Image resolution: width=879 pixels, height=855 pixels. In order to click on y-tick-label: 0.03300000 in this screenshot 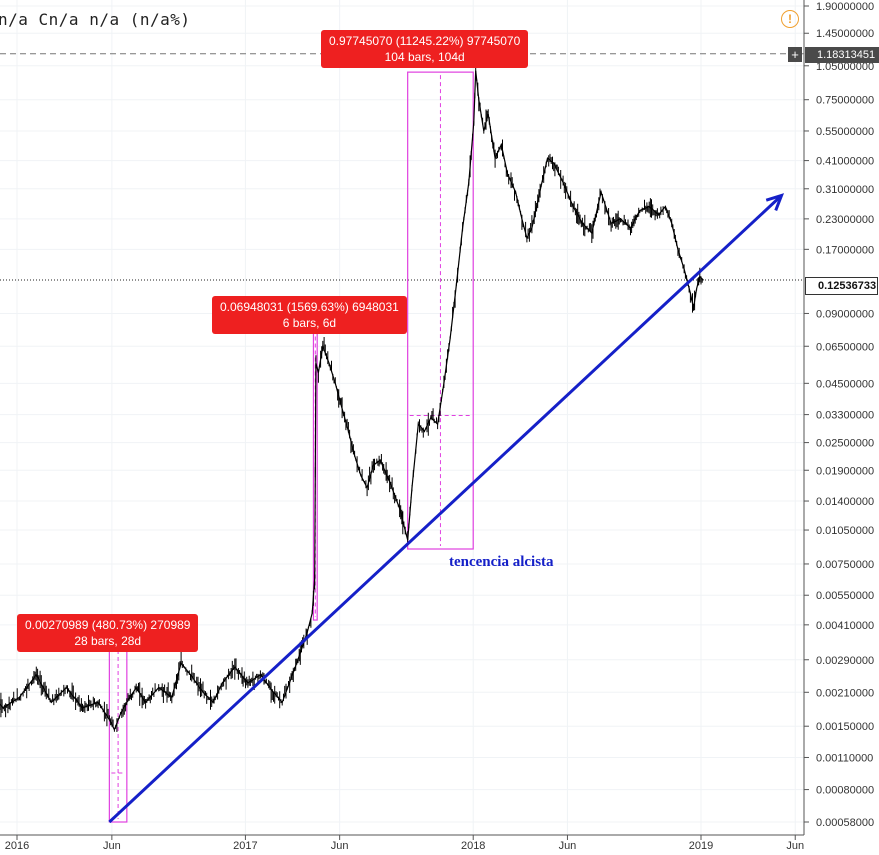, I will do `click(845, 416)`.